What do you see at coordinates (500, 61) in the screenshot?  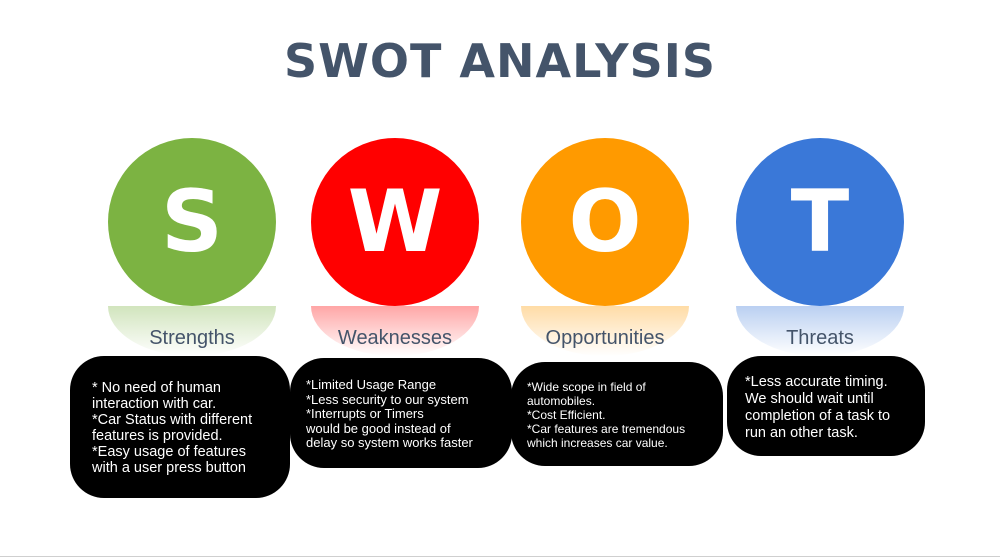 I see `page-title: SWOT ANALYSIS` at bounding box center [500, 61].